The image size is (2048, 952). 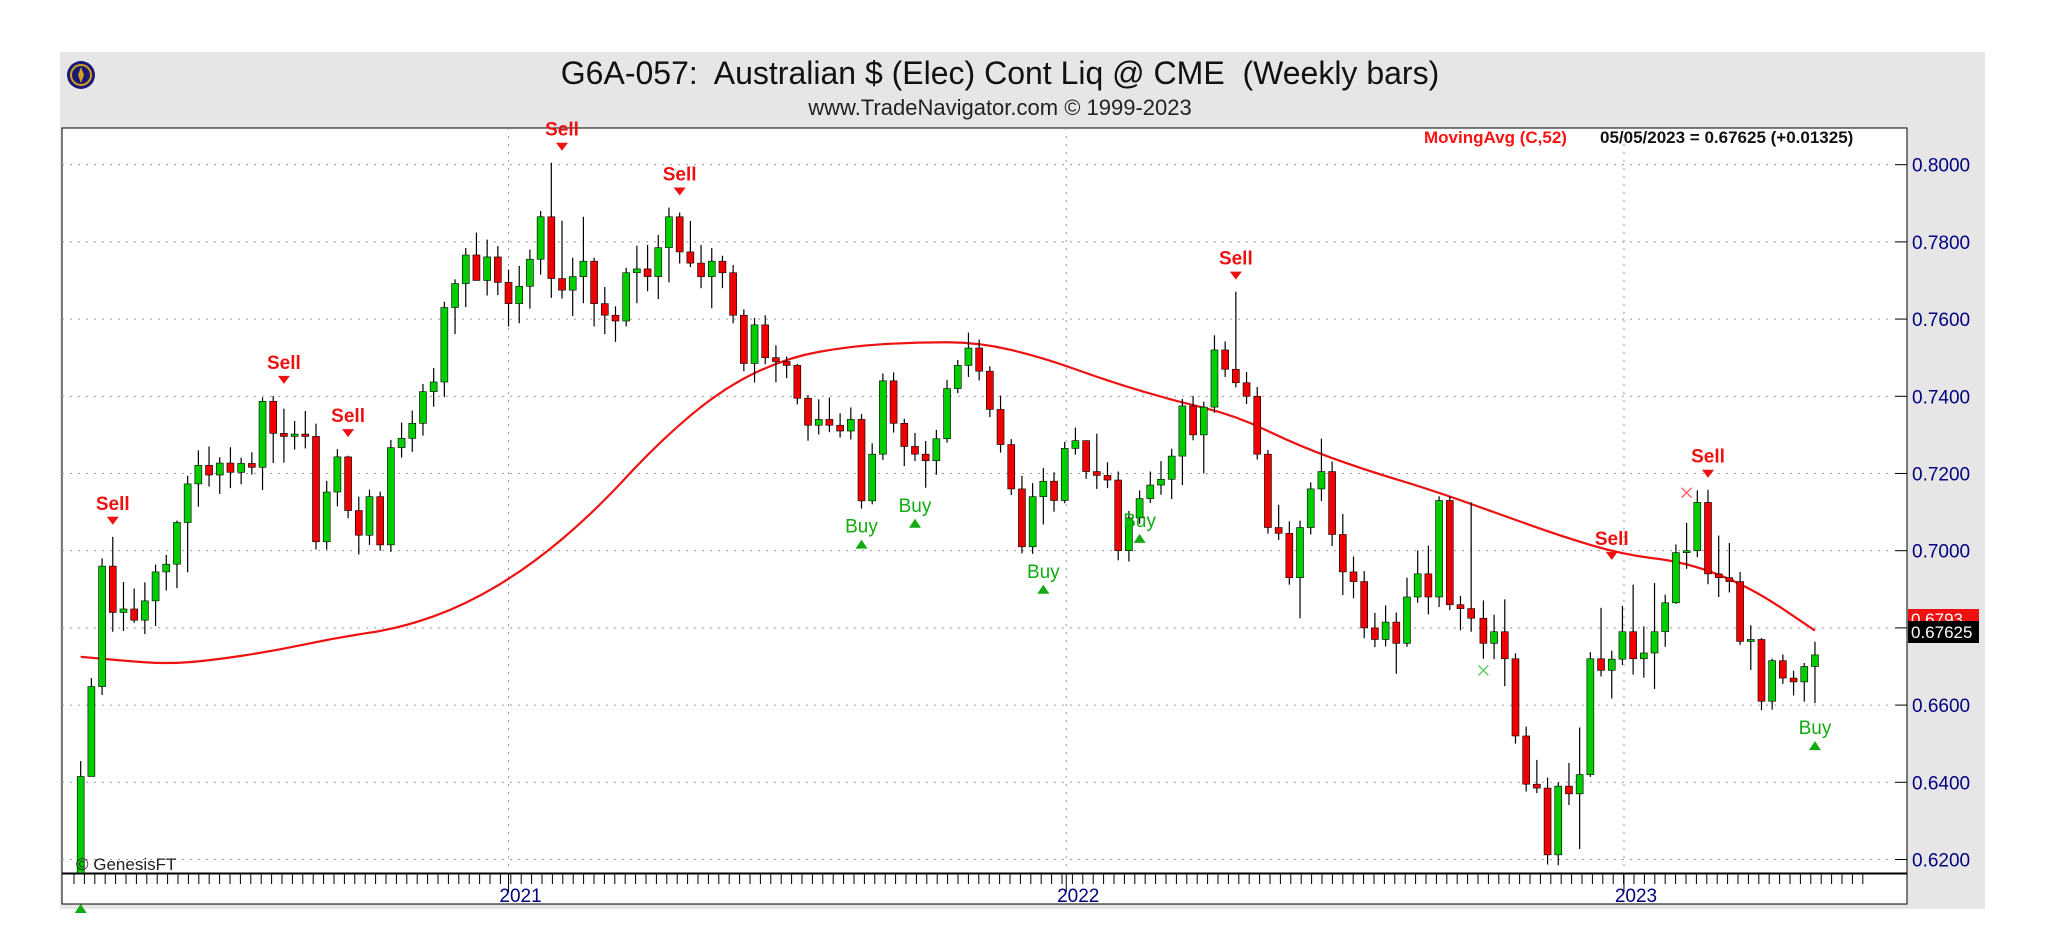 What do you see at coordinates (1941, 166) in the screenshot?
I see `y-tick-label: 0.8000` at bounding box center [1941, 166].